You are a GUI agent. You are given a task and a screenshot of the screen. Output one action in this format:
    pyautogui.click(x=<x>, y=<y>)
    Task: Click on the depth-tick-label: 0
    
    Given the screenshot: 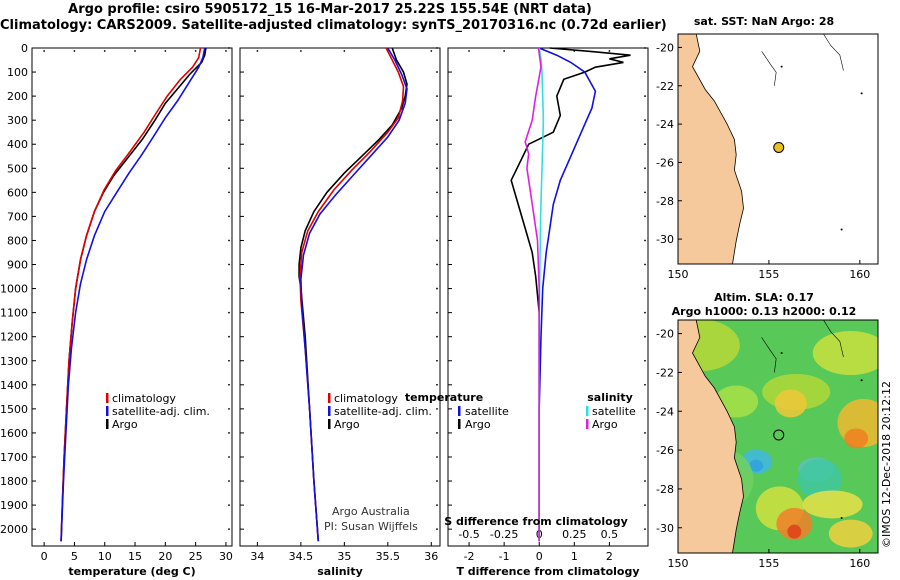 What is the action you would take?
    pyautogui.click(x=24, y=48)
    